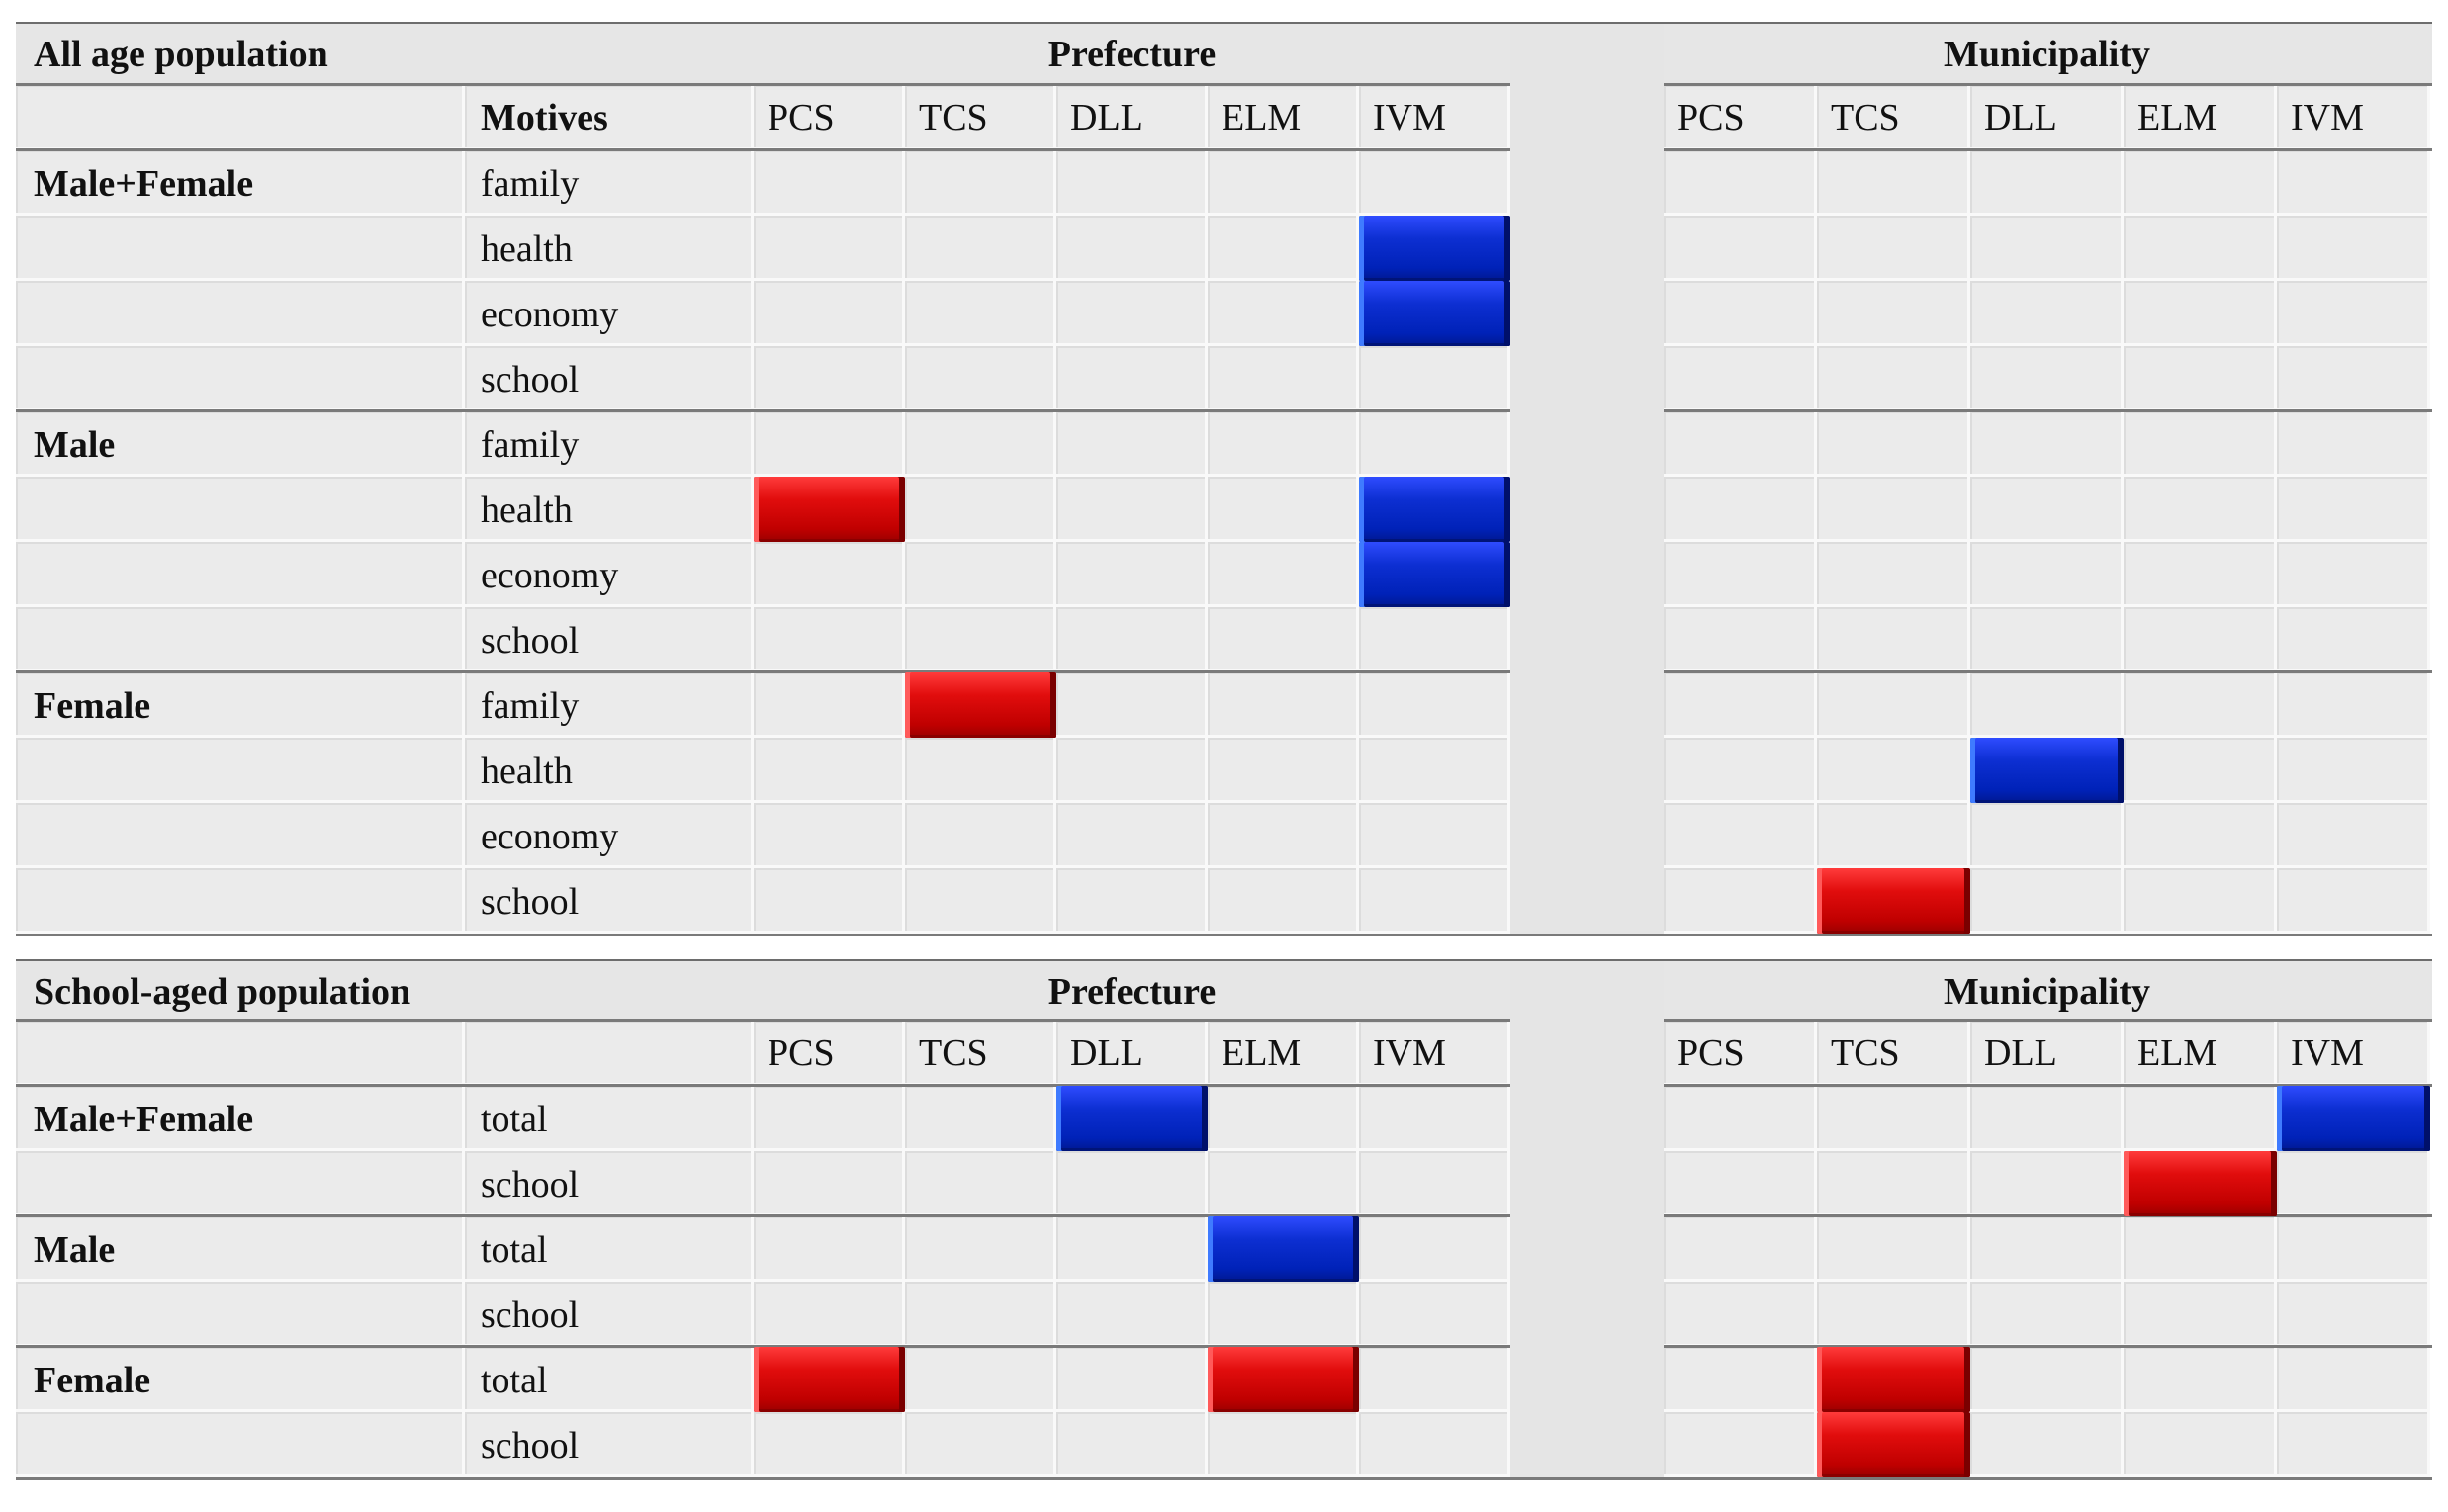 This screenshot has height=1512, width=2448. What do you see at coordinates (1224, 935) in the screenshot?
I see `section-bottom-rule` at bounding box center [1224, 935].